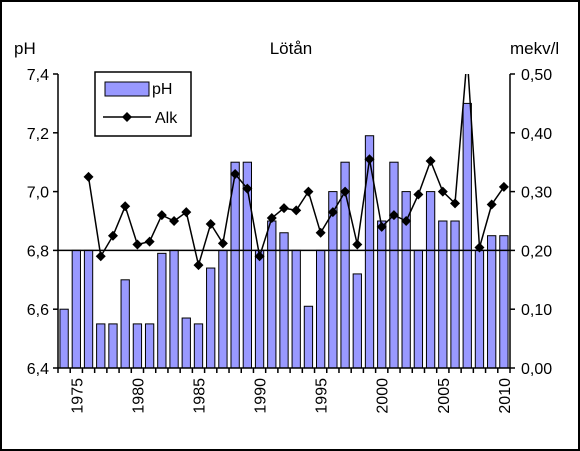 The width and height of the screenshot is (580, 451). I want to click on right-tick-label: 0,30, so click(536, 193).